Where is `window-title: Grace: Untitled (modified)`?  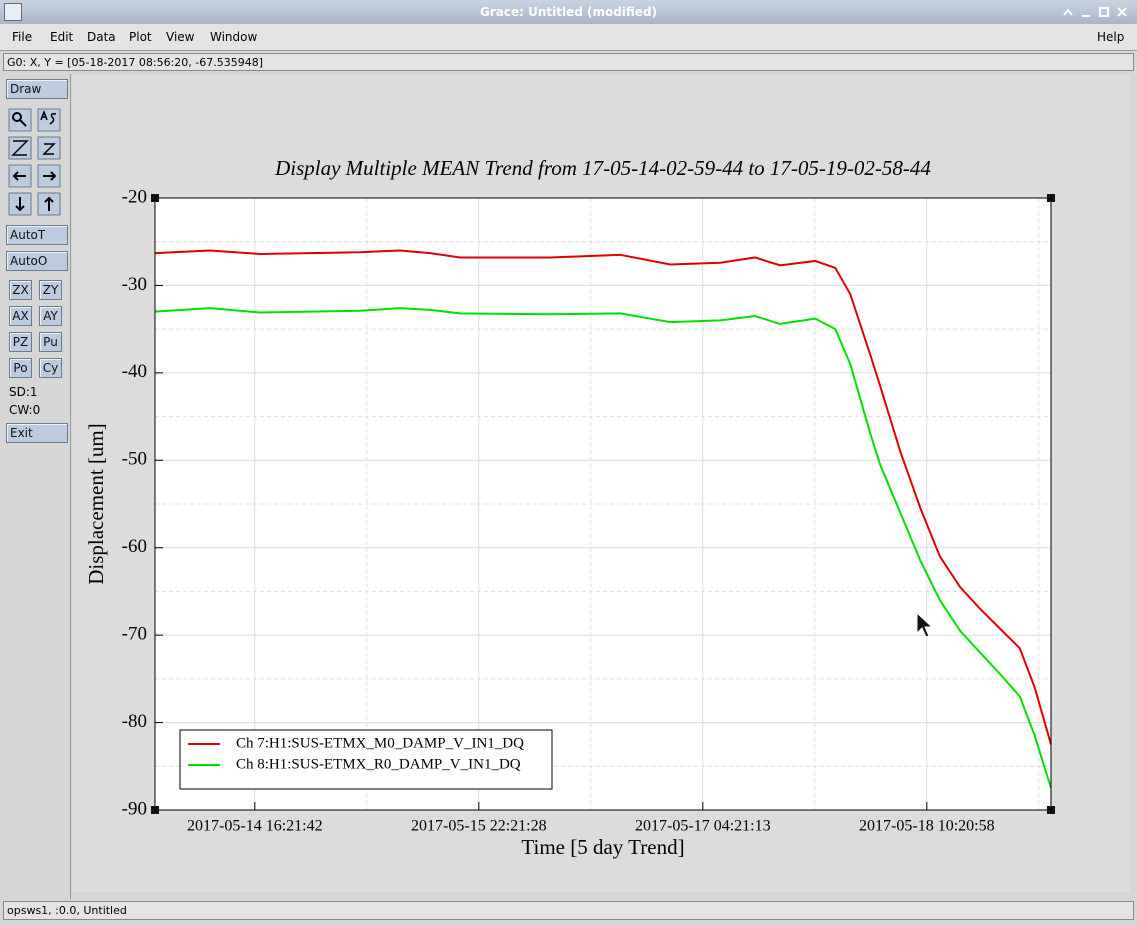
window-title: Grace: Untitled (modified) is located at coordinates (568, 12).